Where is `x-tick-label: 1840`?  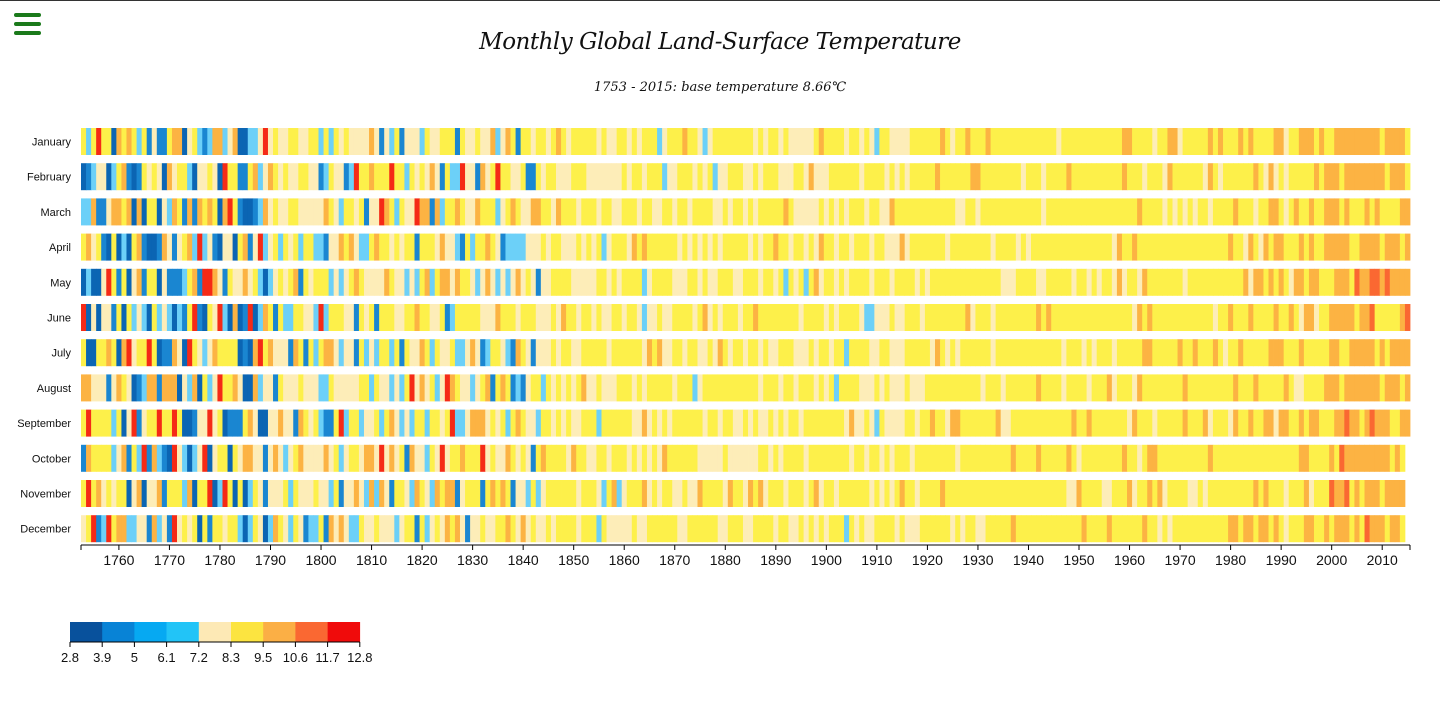 x-tick-label: 1840 is located at coordinates (523, 560).